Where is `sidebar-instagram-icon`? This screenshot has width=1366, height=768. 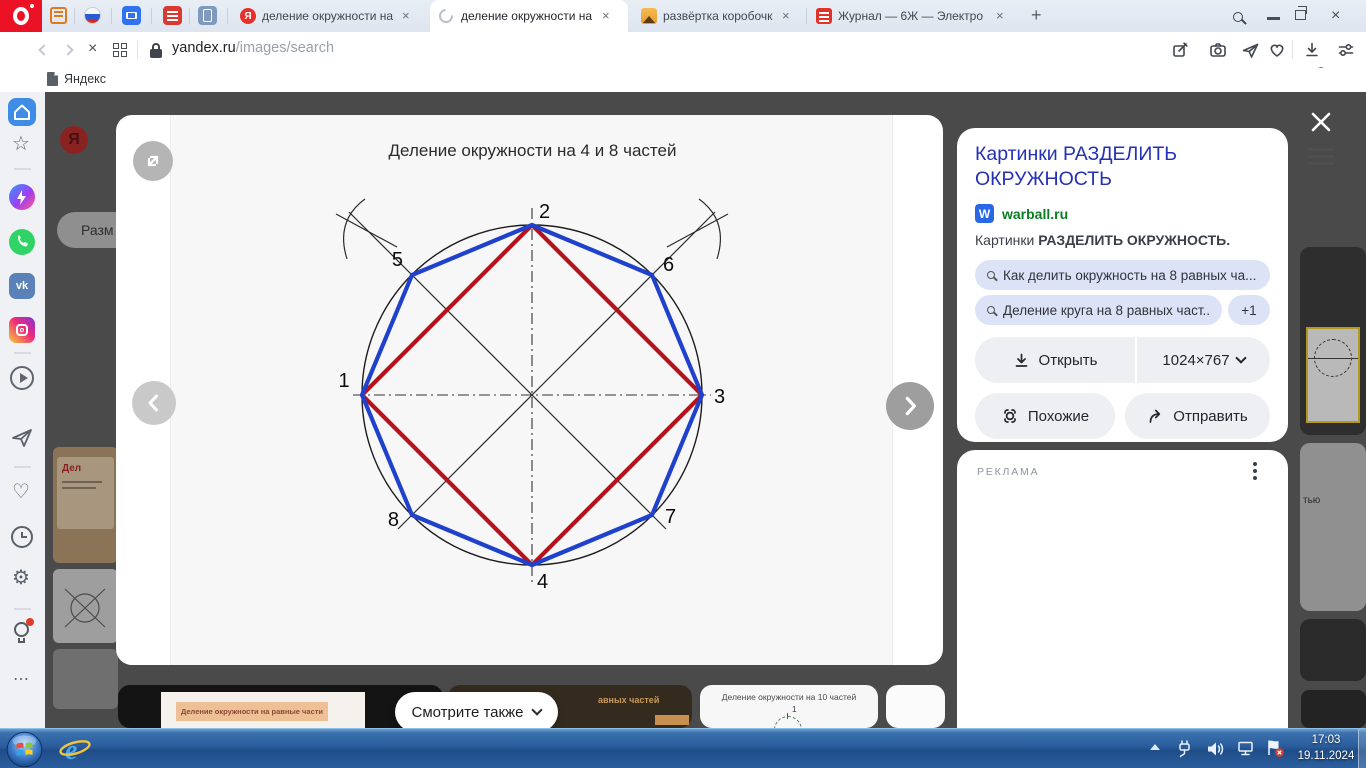
sidebar-instagram-icon is located at coordinates (22, 330).